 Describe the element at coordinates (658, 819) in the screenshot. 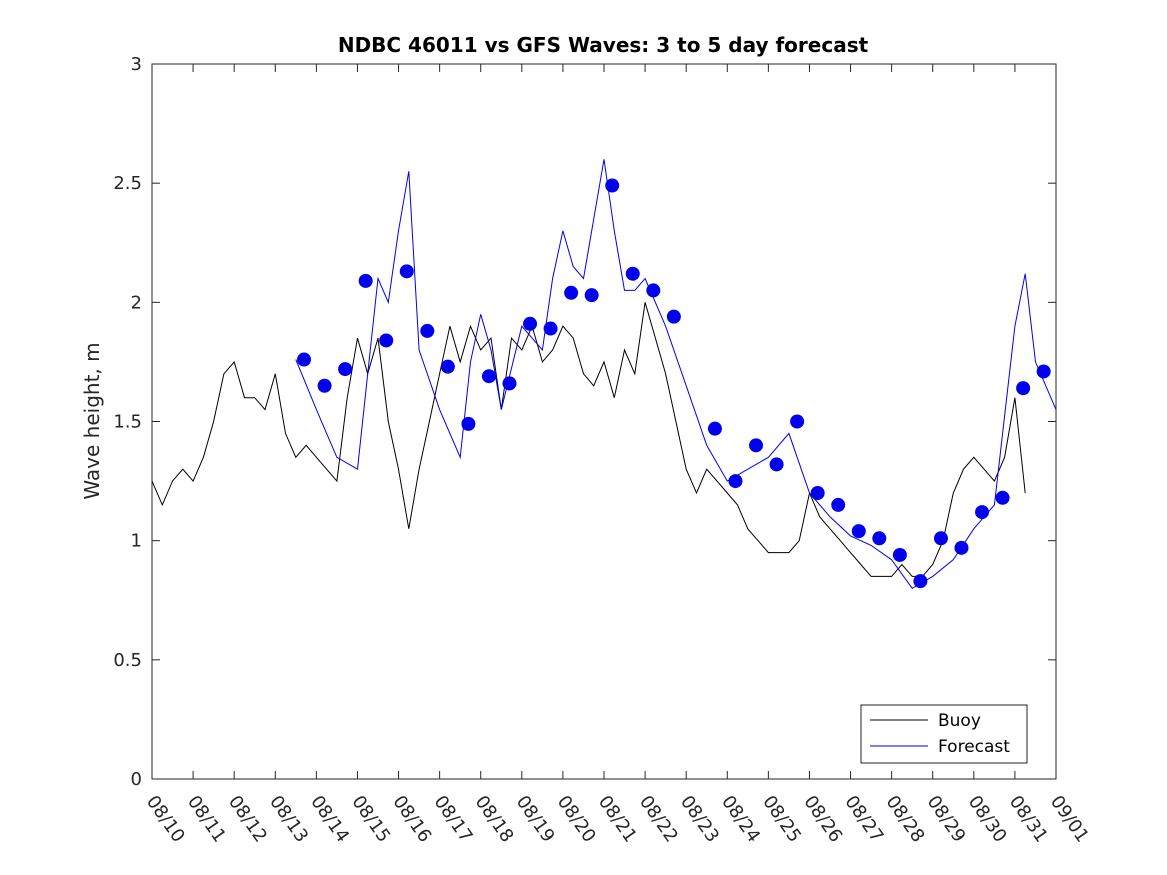

I see `x-tick-label: 08/22` at that location.